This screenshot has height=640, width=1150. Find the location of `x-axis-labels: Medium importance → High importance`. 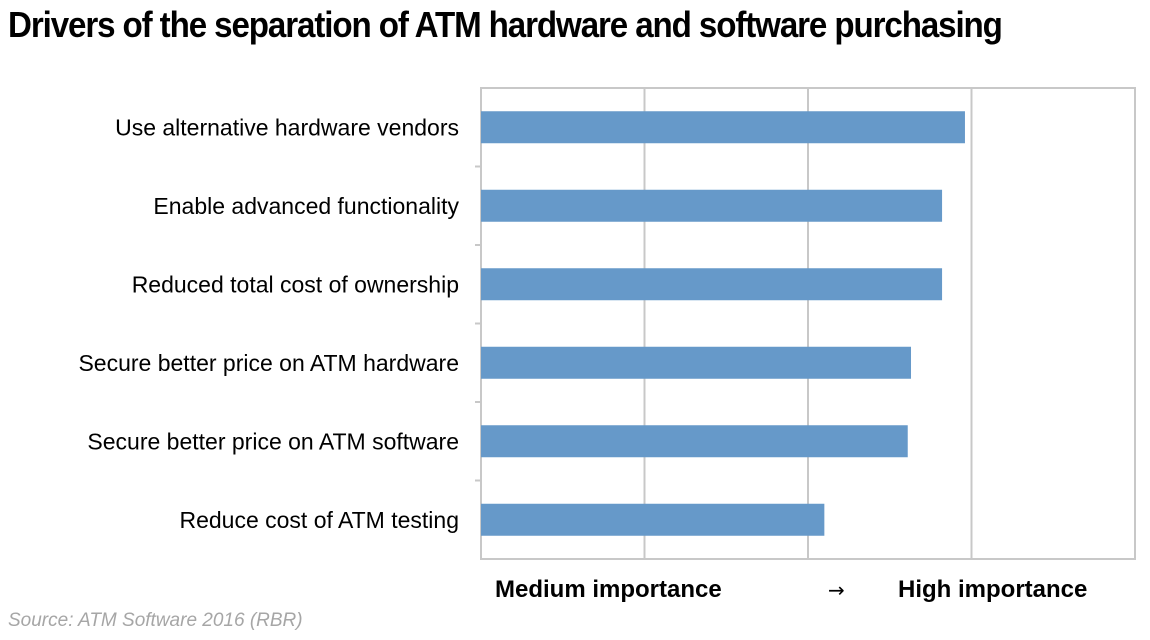

x-axis-labels: Medium importance → High importance is located at coordinates (791, 589).